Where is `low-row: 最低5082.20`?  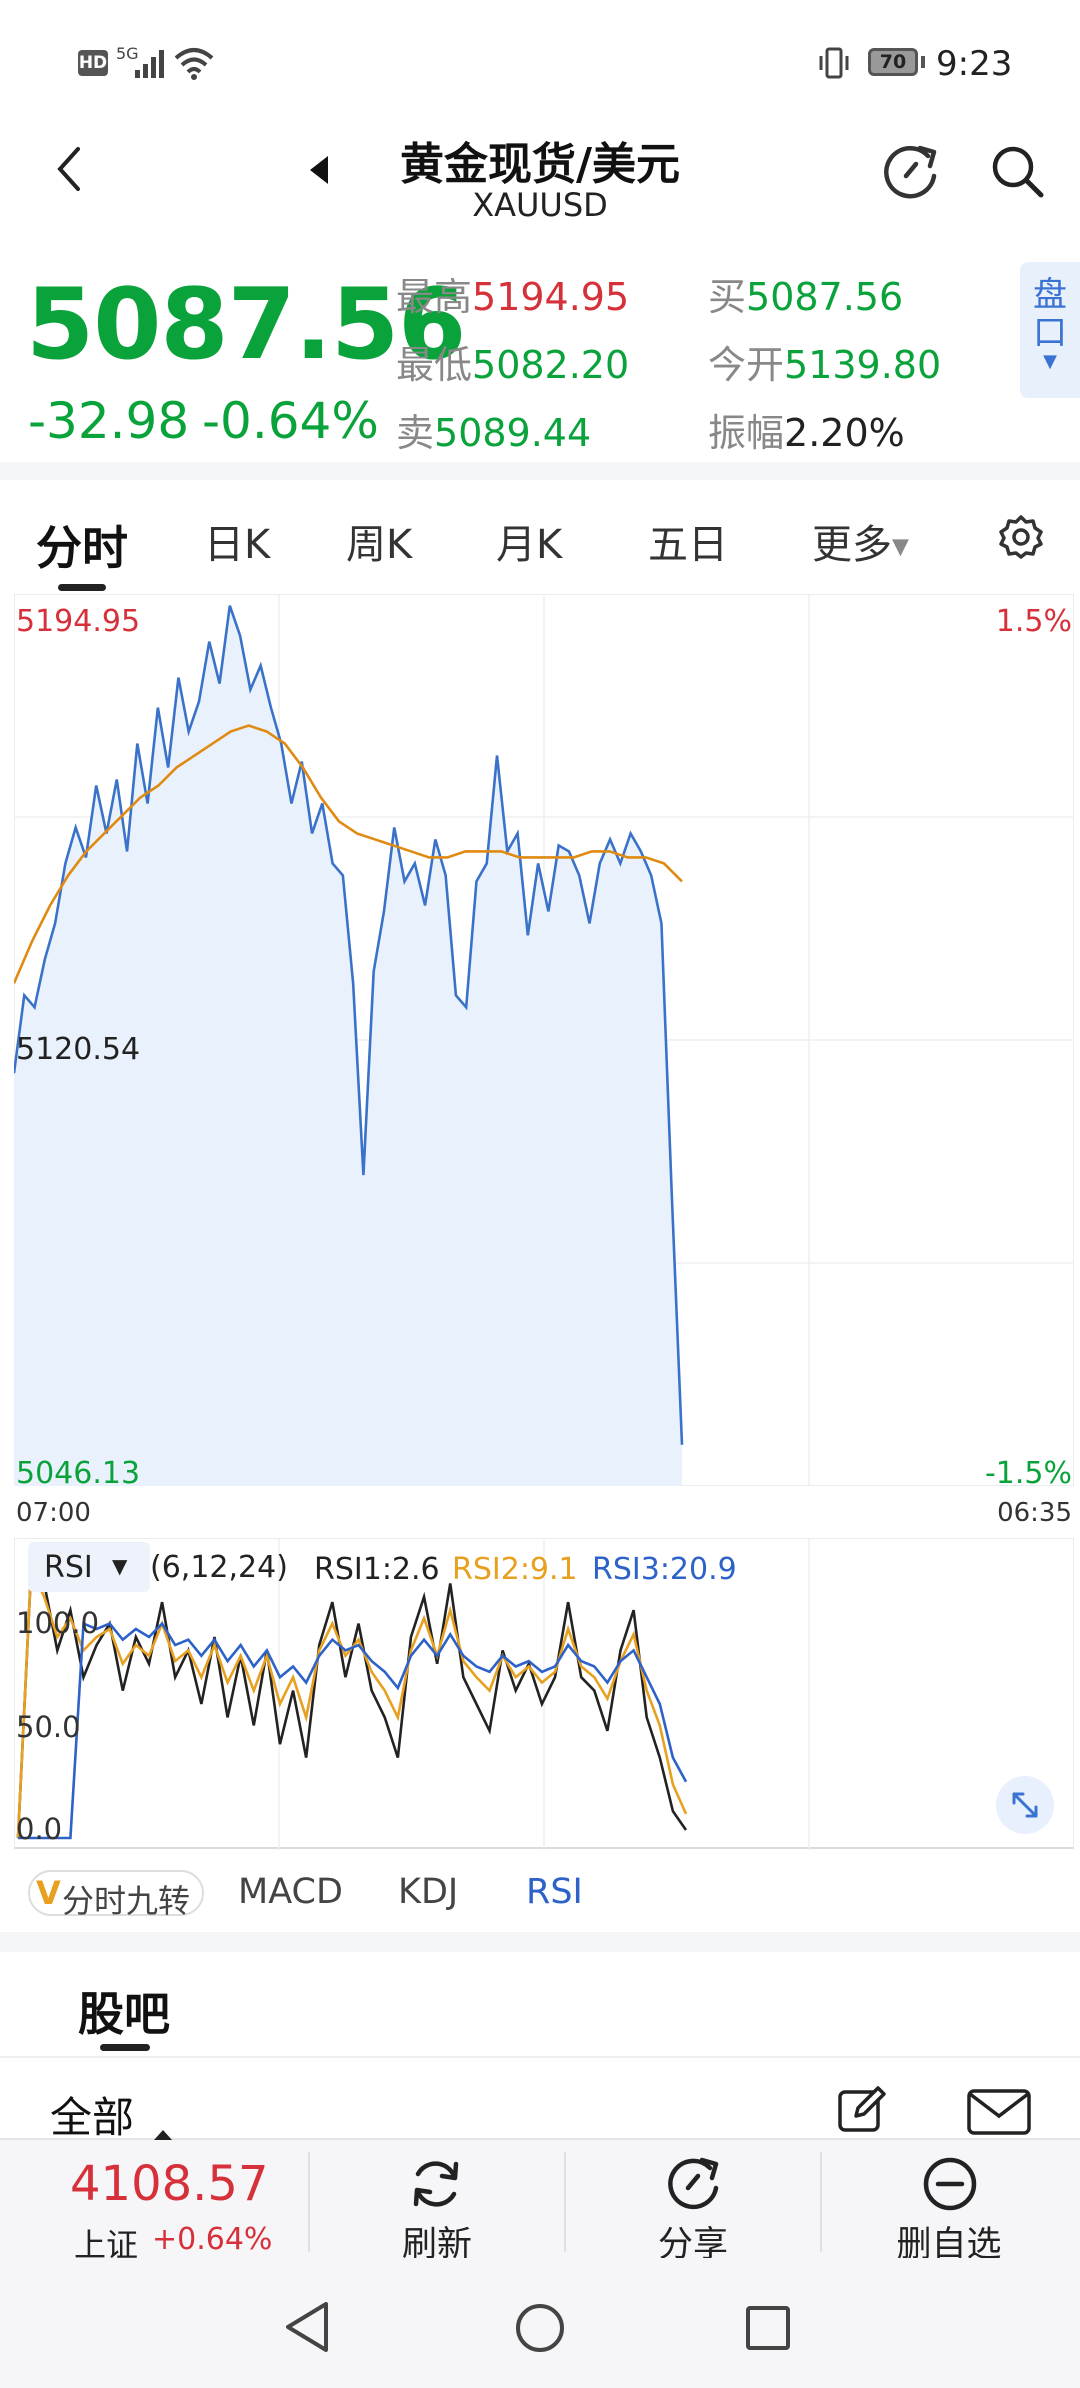 low-row: 最低5082.20 is located at coordinates (512, 361).